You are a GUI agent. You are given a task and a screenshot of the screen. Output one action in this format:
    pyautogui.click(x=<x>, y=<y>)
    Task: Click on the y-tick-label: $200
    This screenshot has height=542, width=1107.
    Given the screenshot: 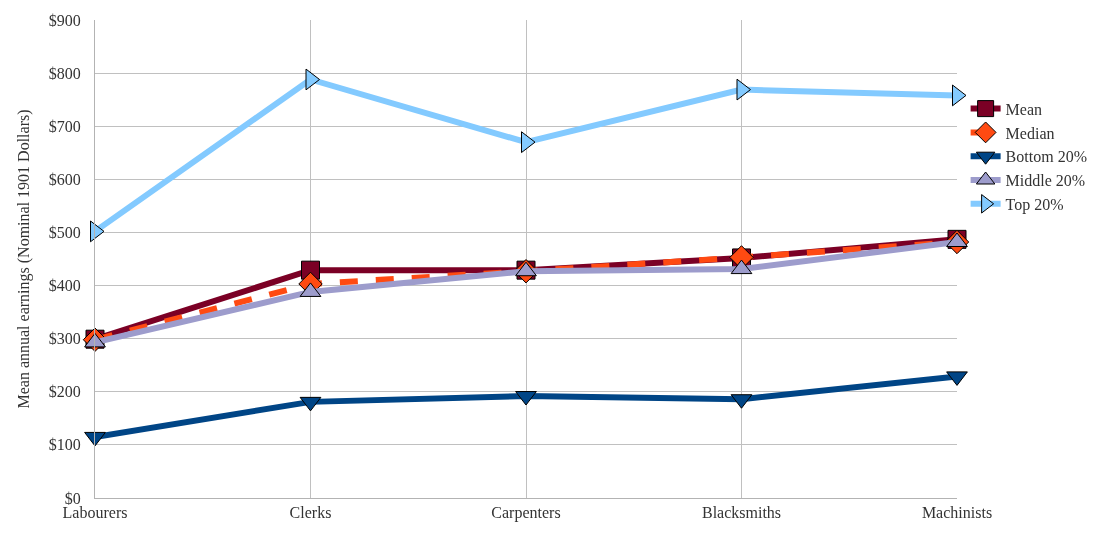 What is the action you would take?
    pyautogui.click(x=64, y=392)
    